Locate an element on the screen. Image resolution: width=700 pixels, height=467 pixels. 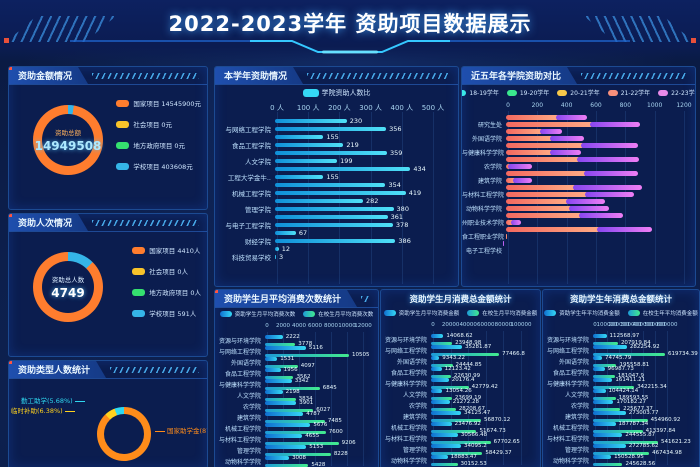
axis-tick: 100000 is located at coordinates (607, 325).